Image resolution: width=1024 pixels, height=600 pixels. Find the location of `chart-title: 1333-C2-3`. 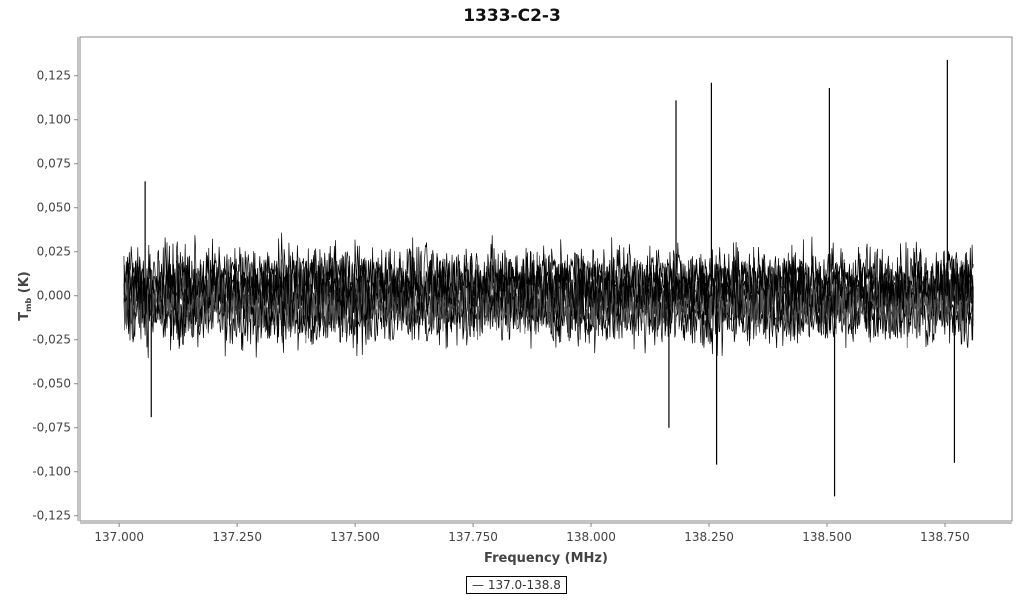

chart-title: 1333-C2-3 is located at coordinates (512, 16).